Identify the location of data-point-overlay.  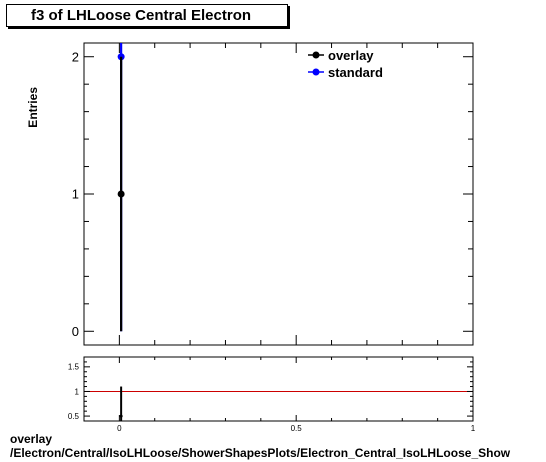
(121, 194).